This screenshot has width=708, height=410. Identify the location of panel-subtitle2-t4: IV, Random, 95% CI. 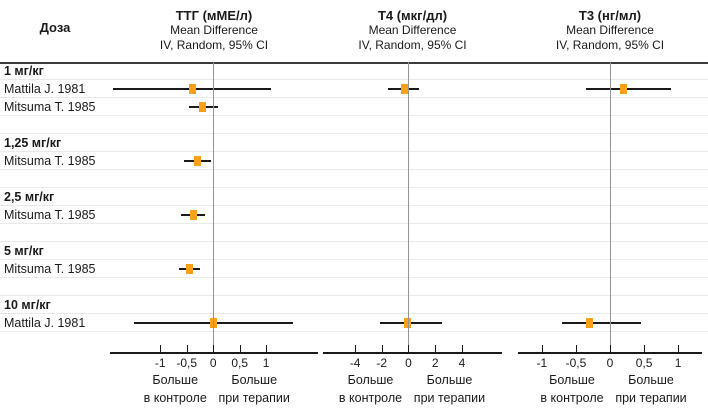
(412, 45).